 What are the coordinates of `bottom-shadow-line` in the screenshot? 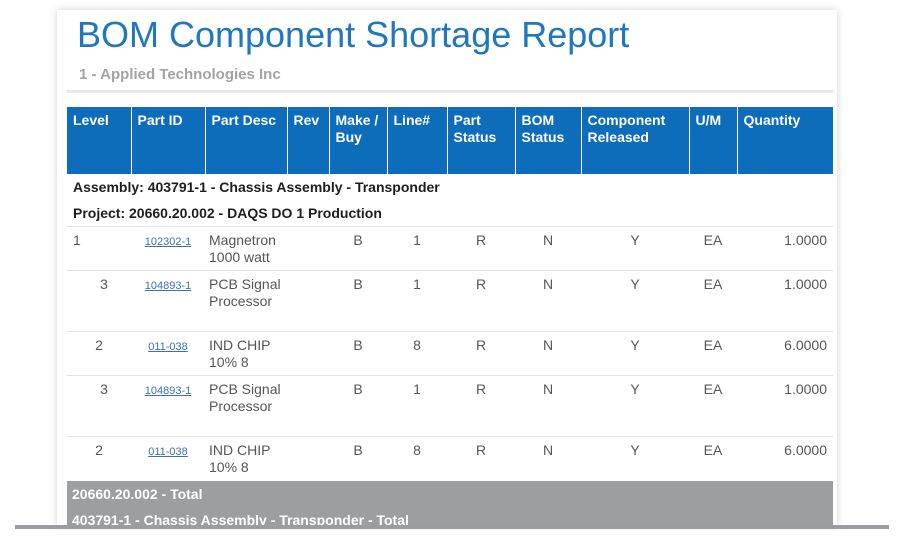 It's located at (452, 527).